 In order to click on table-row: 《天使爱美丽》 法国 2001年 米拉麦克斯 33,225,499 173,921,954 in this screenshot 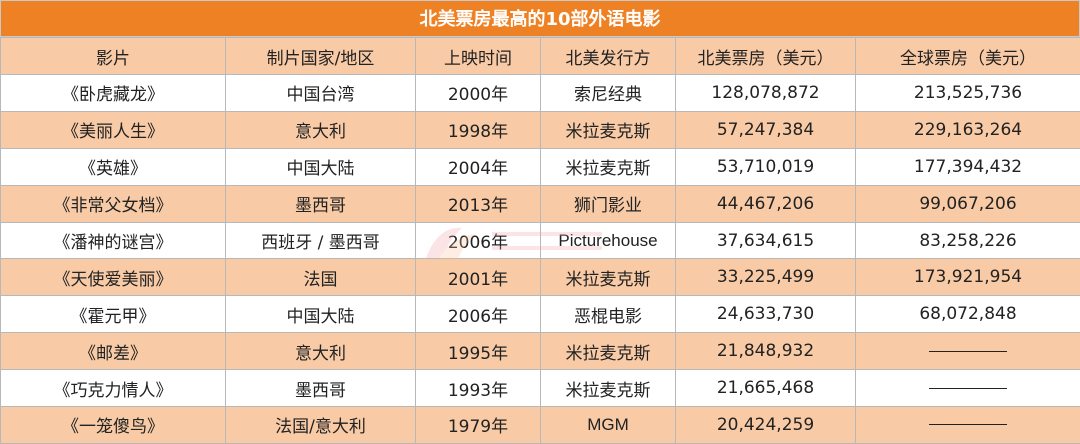, I will do `click(540, 277)`.